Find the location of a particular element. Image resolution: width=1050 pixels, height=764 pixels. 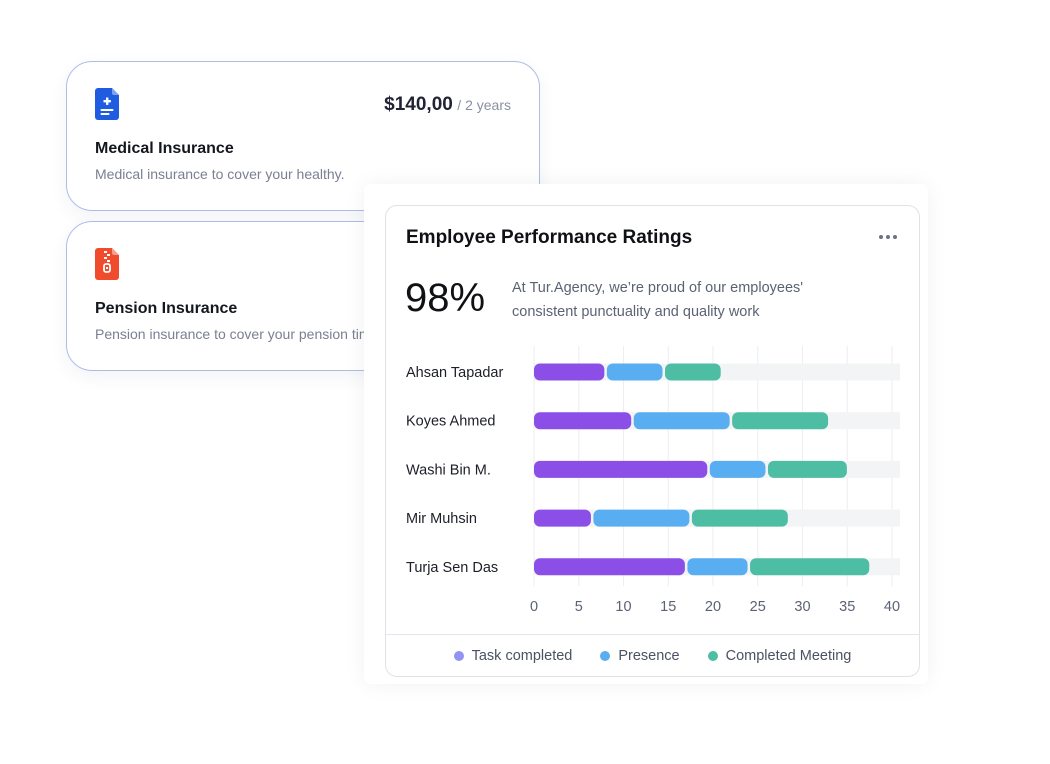

x-tick-label: 15 is located at coordinates (668, 607).